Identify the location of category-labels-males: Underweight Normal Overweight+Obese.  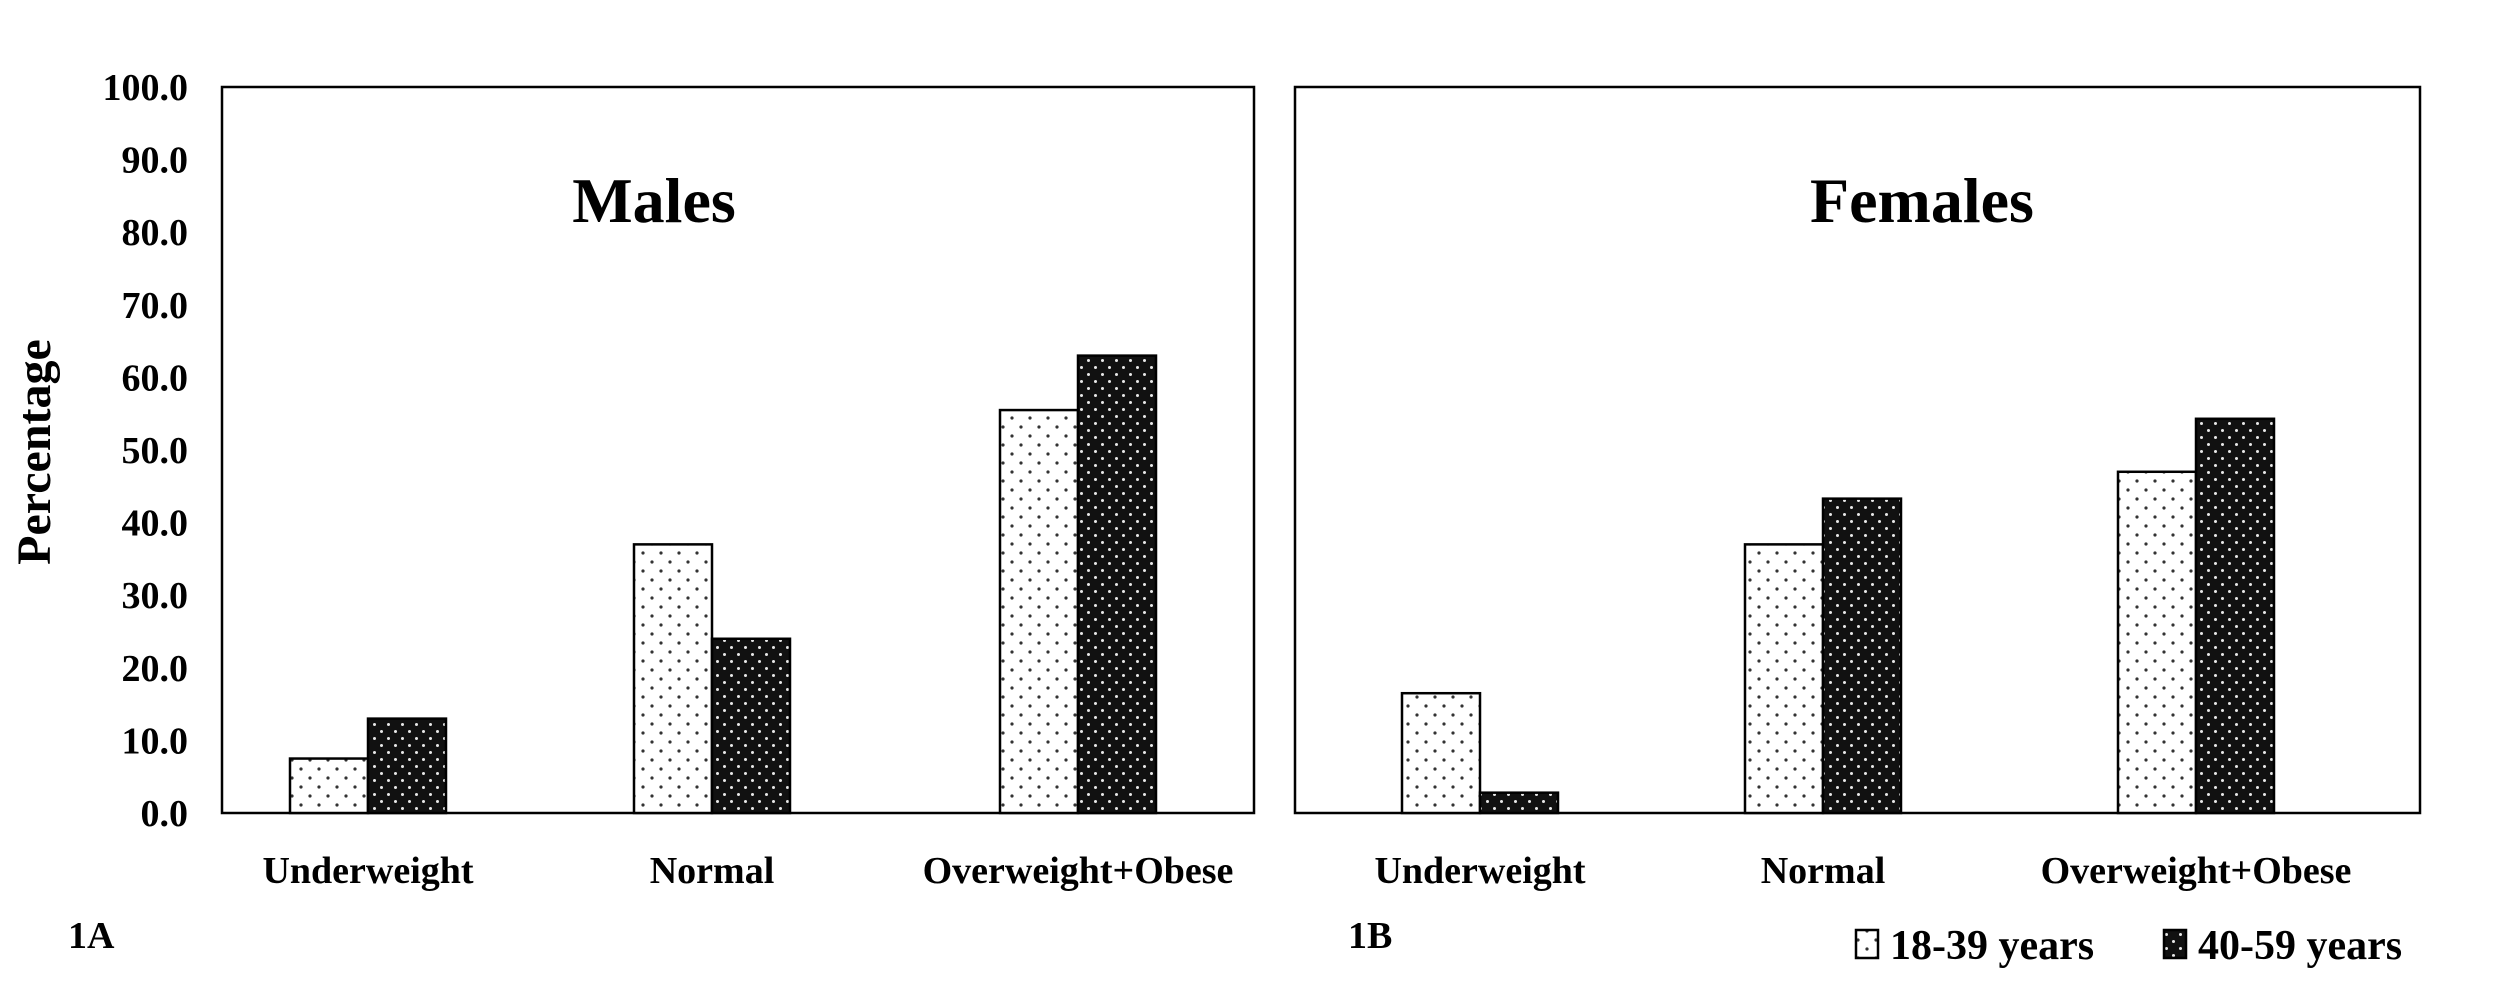
(747, 871).